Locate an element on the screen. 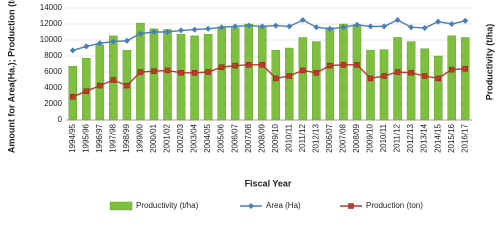 This screenshot has height=240, width=500. legend-label: Area (Ha) is located at coordinates (283, 205).